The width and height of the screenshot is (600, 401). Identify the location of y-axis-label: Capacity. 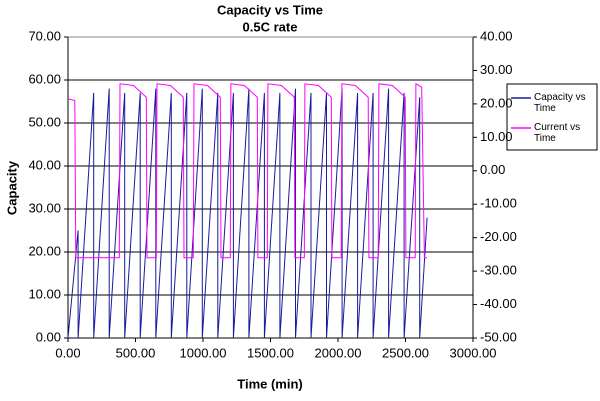
(11, 187).